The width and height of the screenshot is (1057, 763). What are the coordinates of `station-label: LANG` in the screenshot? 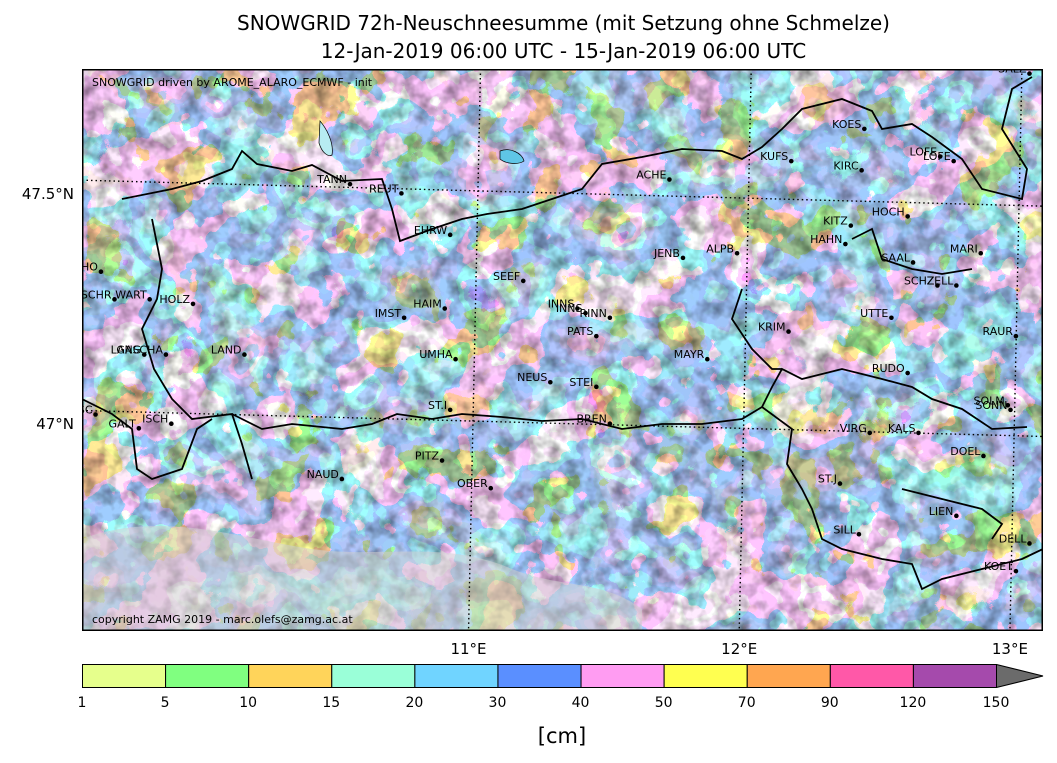 It's located at (126, 350).